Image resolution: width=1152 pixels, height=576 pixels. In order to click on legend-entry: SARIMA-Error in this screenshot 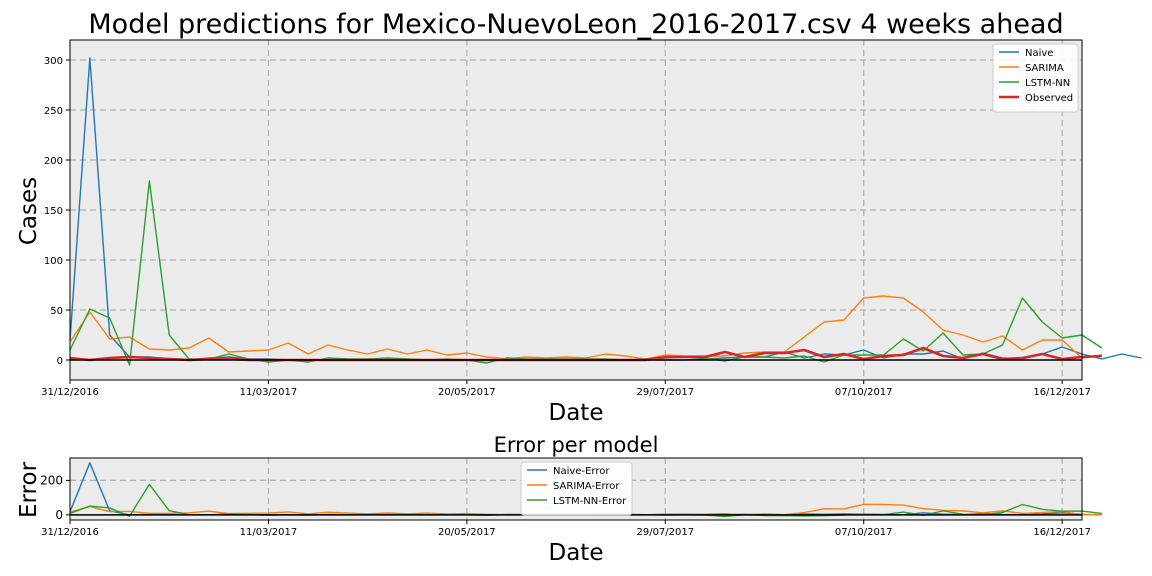, I will do `click(586, 486)`.